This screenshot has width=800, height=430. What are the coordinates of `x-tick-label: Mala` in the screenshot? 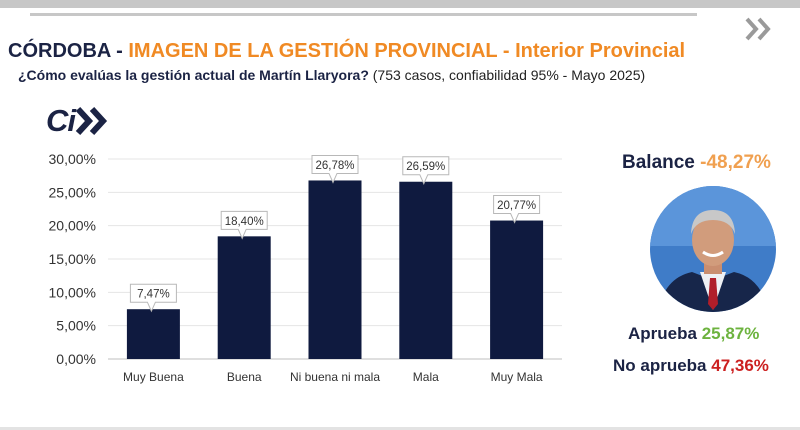 It's located at (426, 377).